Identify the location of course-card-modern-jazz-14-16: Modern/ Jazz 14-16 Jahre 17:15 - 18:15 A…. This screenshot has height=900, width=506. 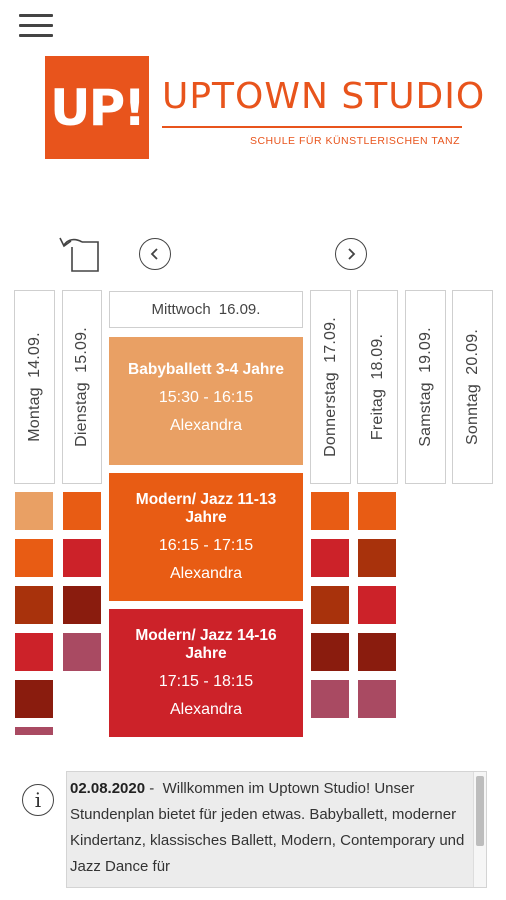
(206, 673).